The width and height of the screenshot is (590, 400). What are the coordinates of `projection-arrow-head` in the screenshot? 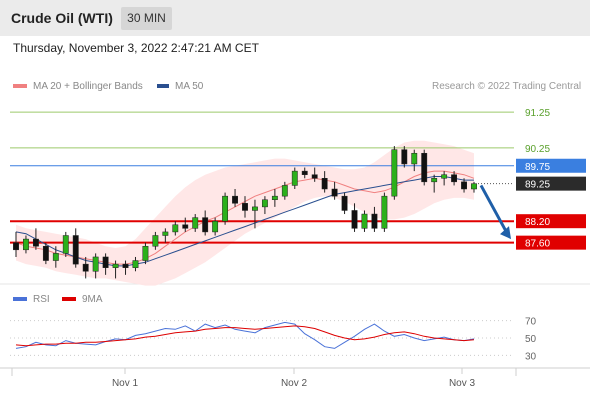 It's located at (505, 233).